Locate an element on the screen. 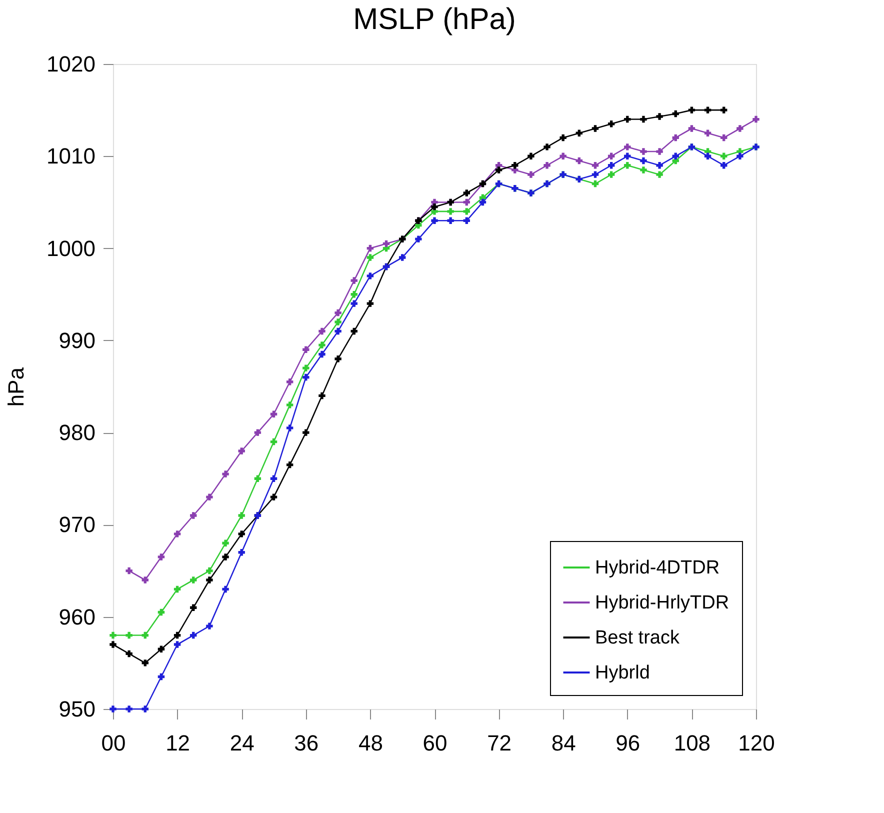 Image resolution: width=884 pixels, height=813 pixels. y-tick-label: 1010 is located at coordinates (71, 156).